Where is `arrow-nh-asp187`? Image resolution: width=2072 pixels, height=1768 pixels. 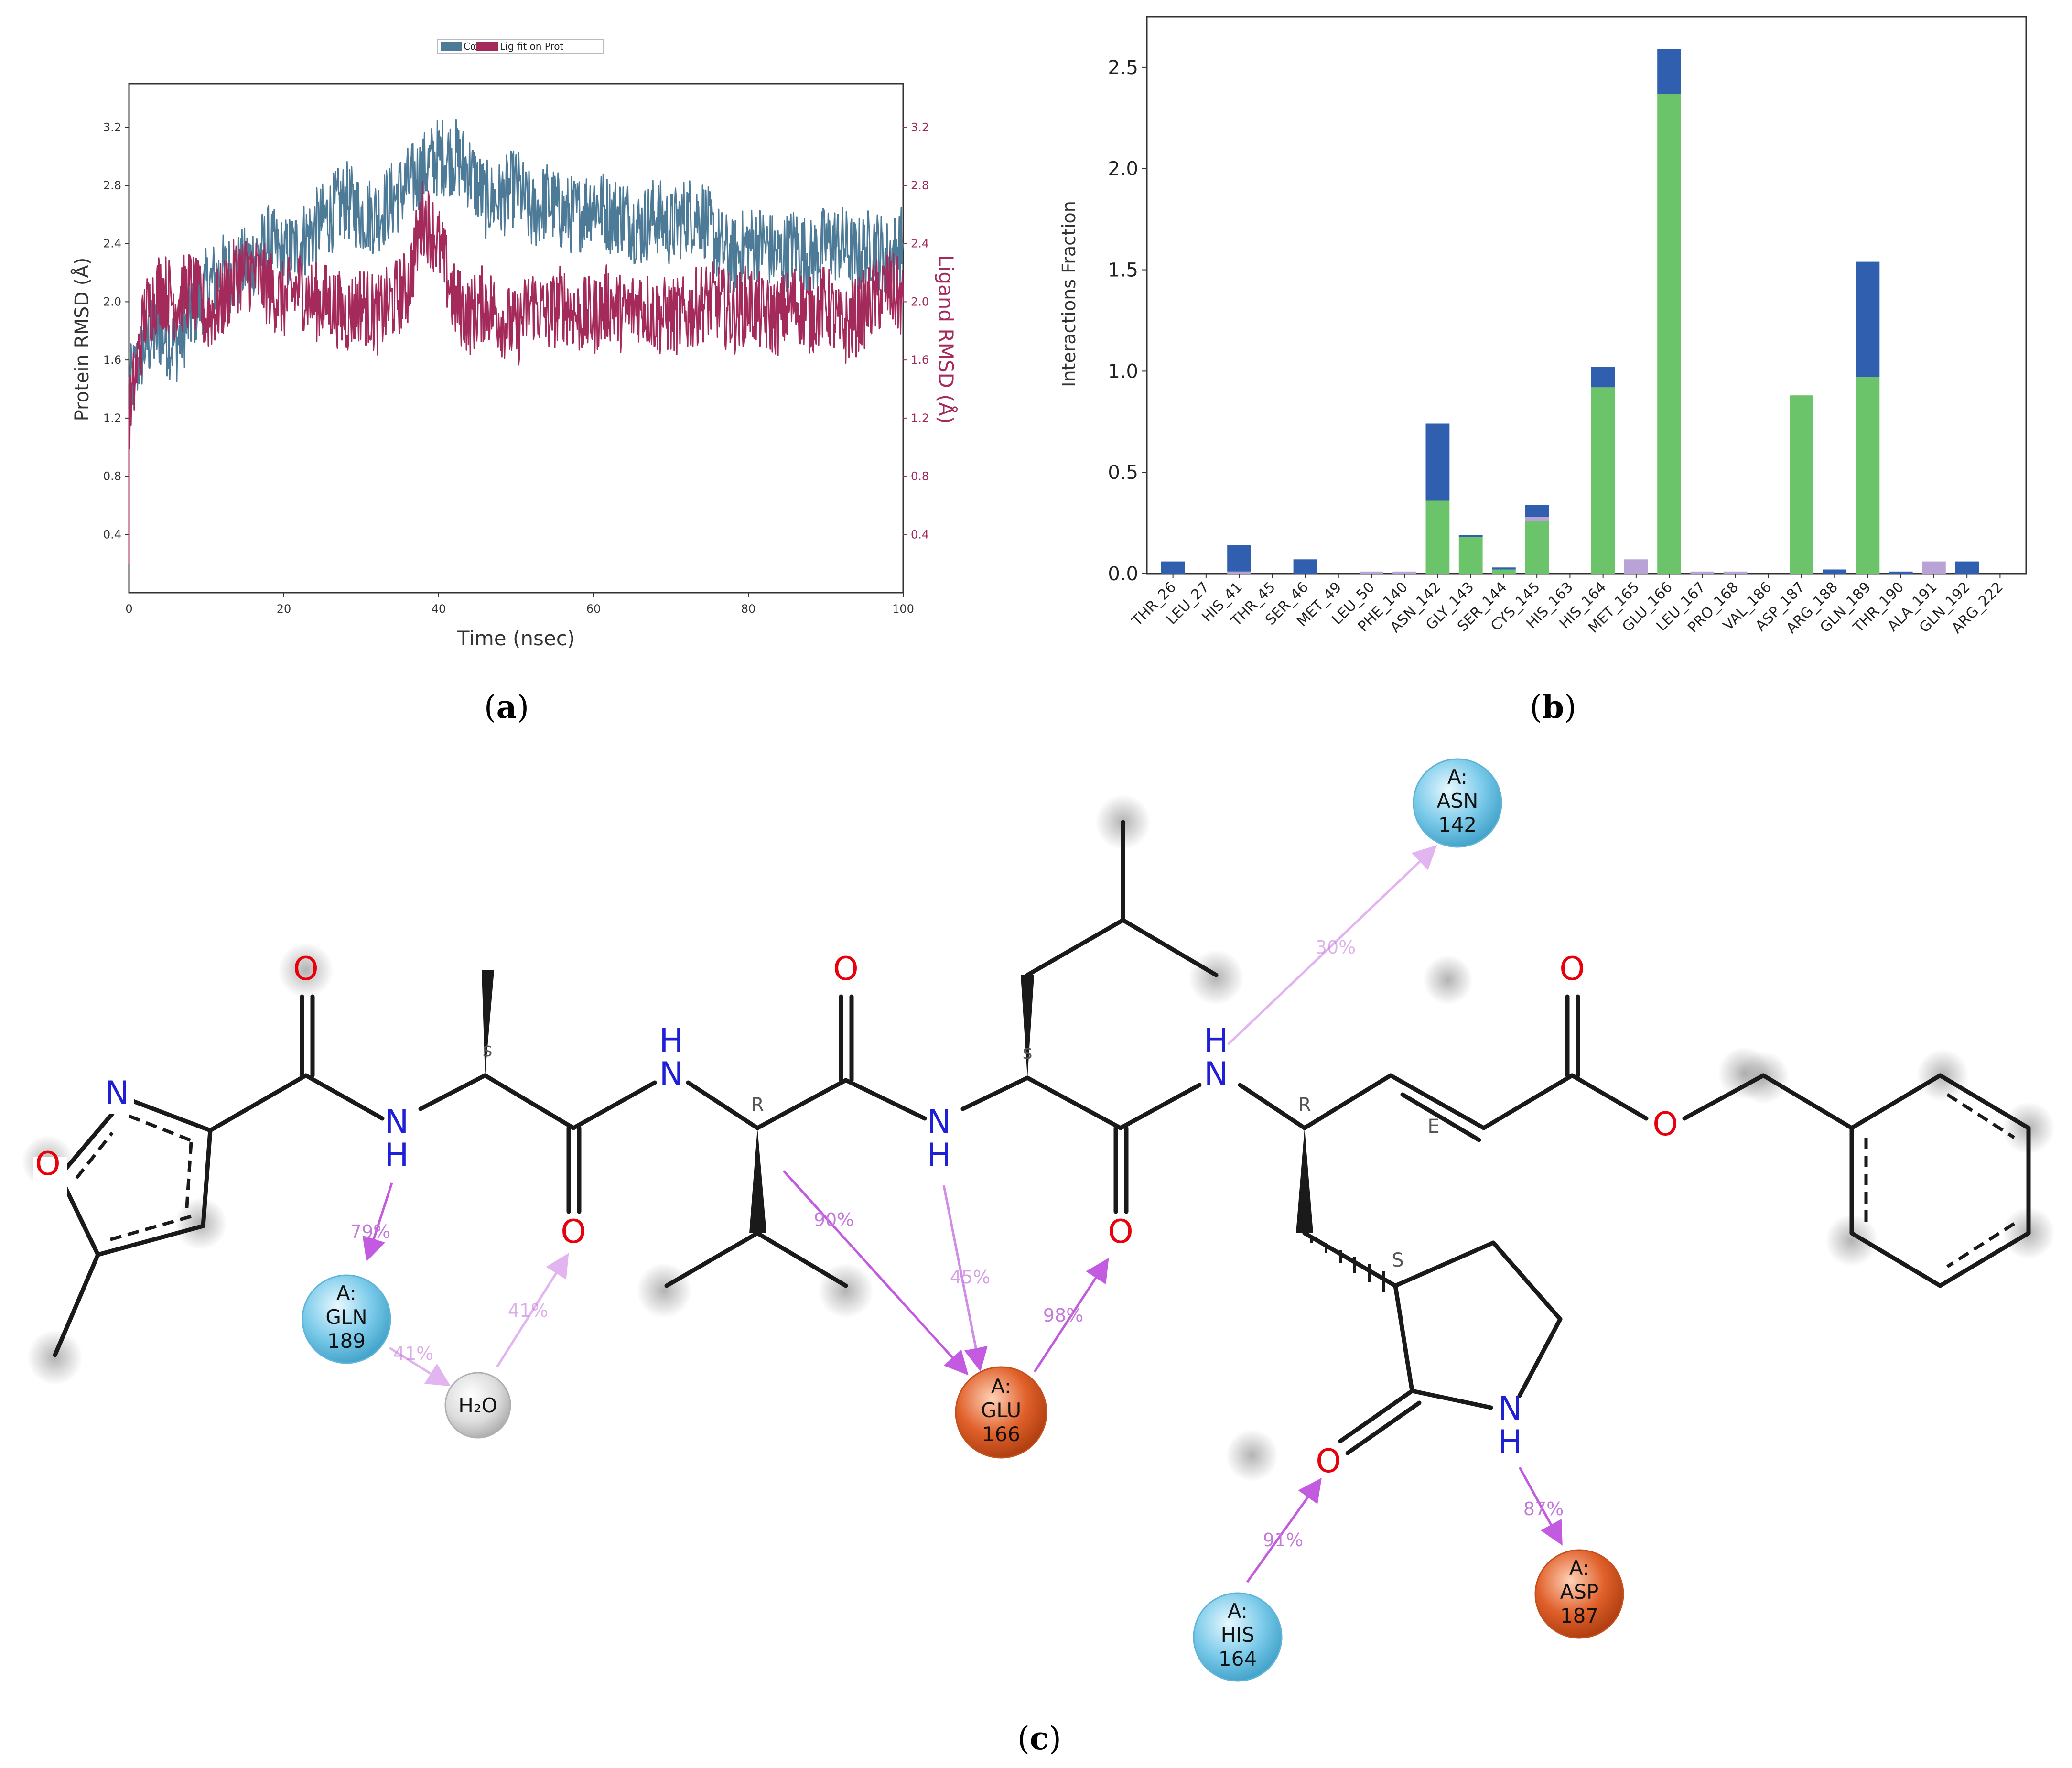 arrow-nh-asp187 is located at coordinates (1540, 1506).